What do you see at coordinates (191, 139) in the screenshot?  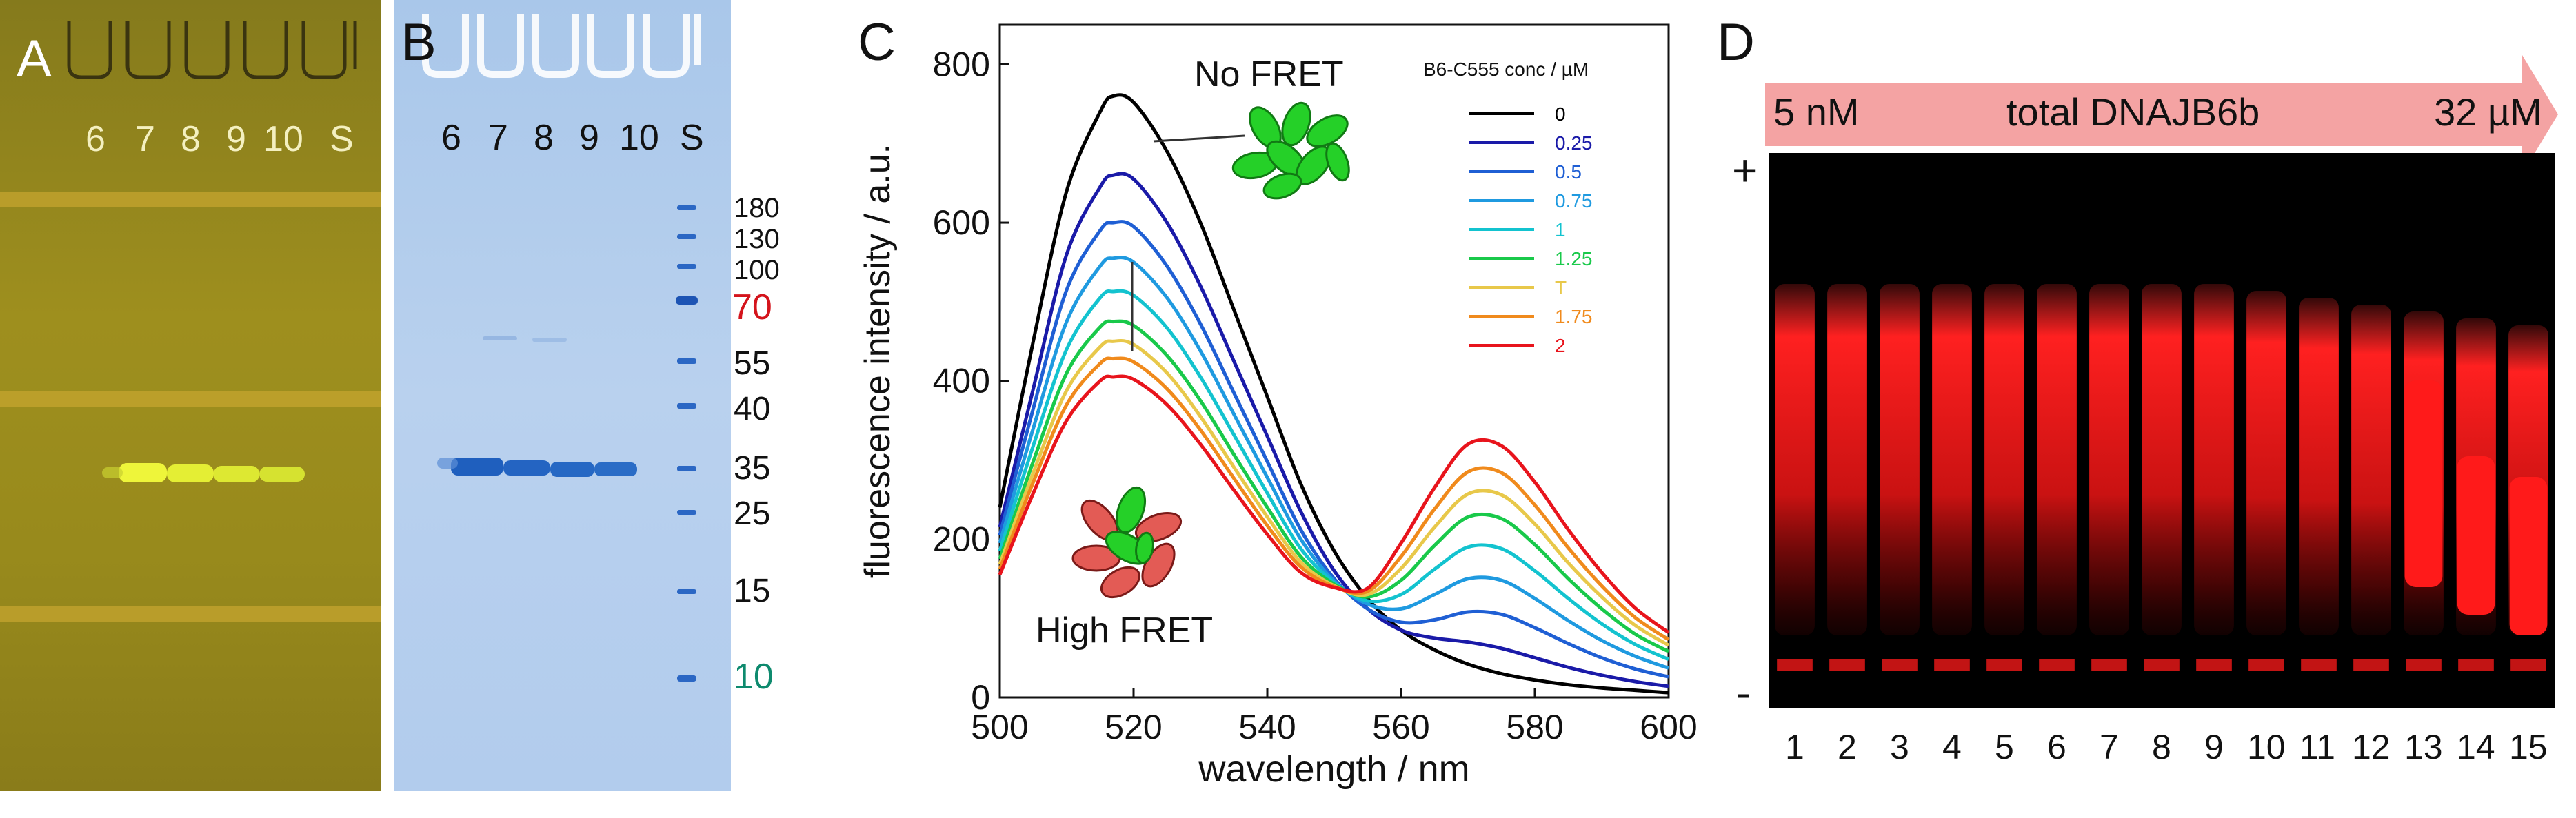 I see `gel-a-lane-label: 8` at bounding box center [191, 139].